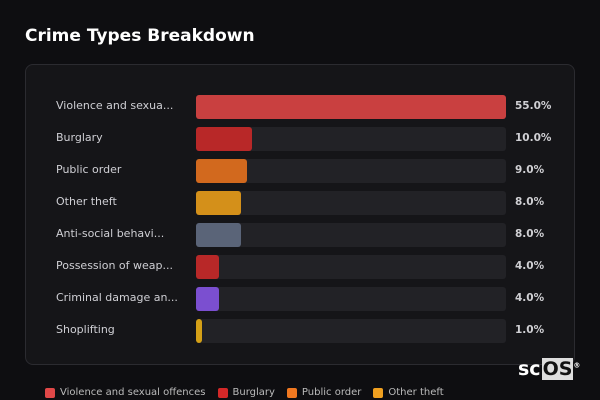 The width and height of the screenshot is (600, 400). Describe the element at coordinates (530, 330) in the screenshot. I see `value-label: 1.0%` at that location.